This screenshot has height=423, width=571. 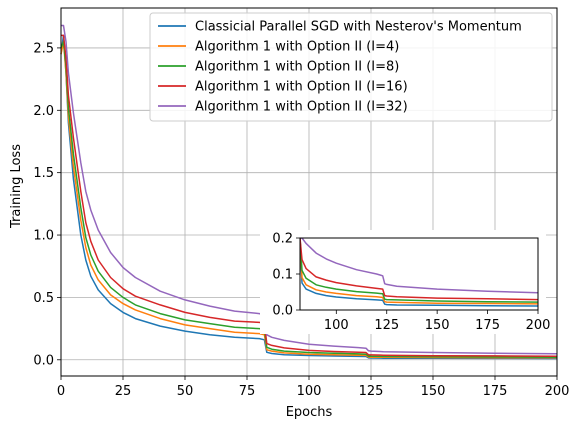 What do you see at coordinates (282, 311) in the screenshot?
I see `inset-y-tick-label: 0.0` at bounding box center [282, 311].